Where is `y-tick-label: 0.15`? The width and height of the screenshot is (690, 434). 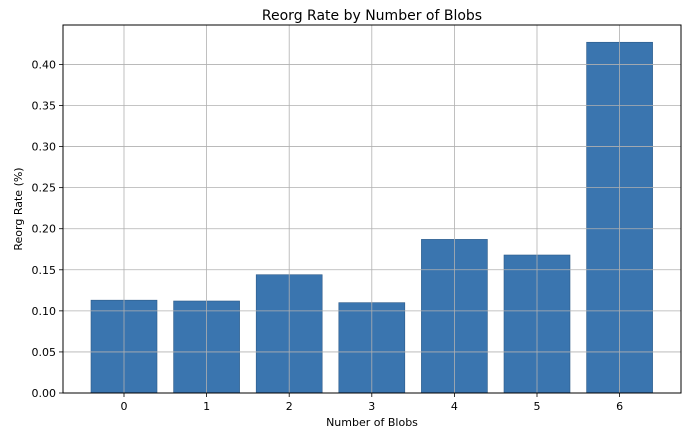
y-tick-label: 0.15 is located at coordinates (44, 270).